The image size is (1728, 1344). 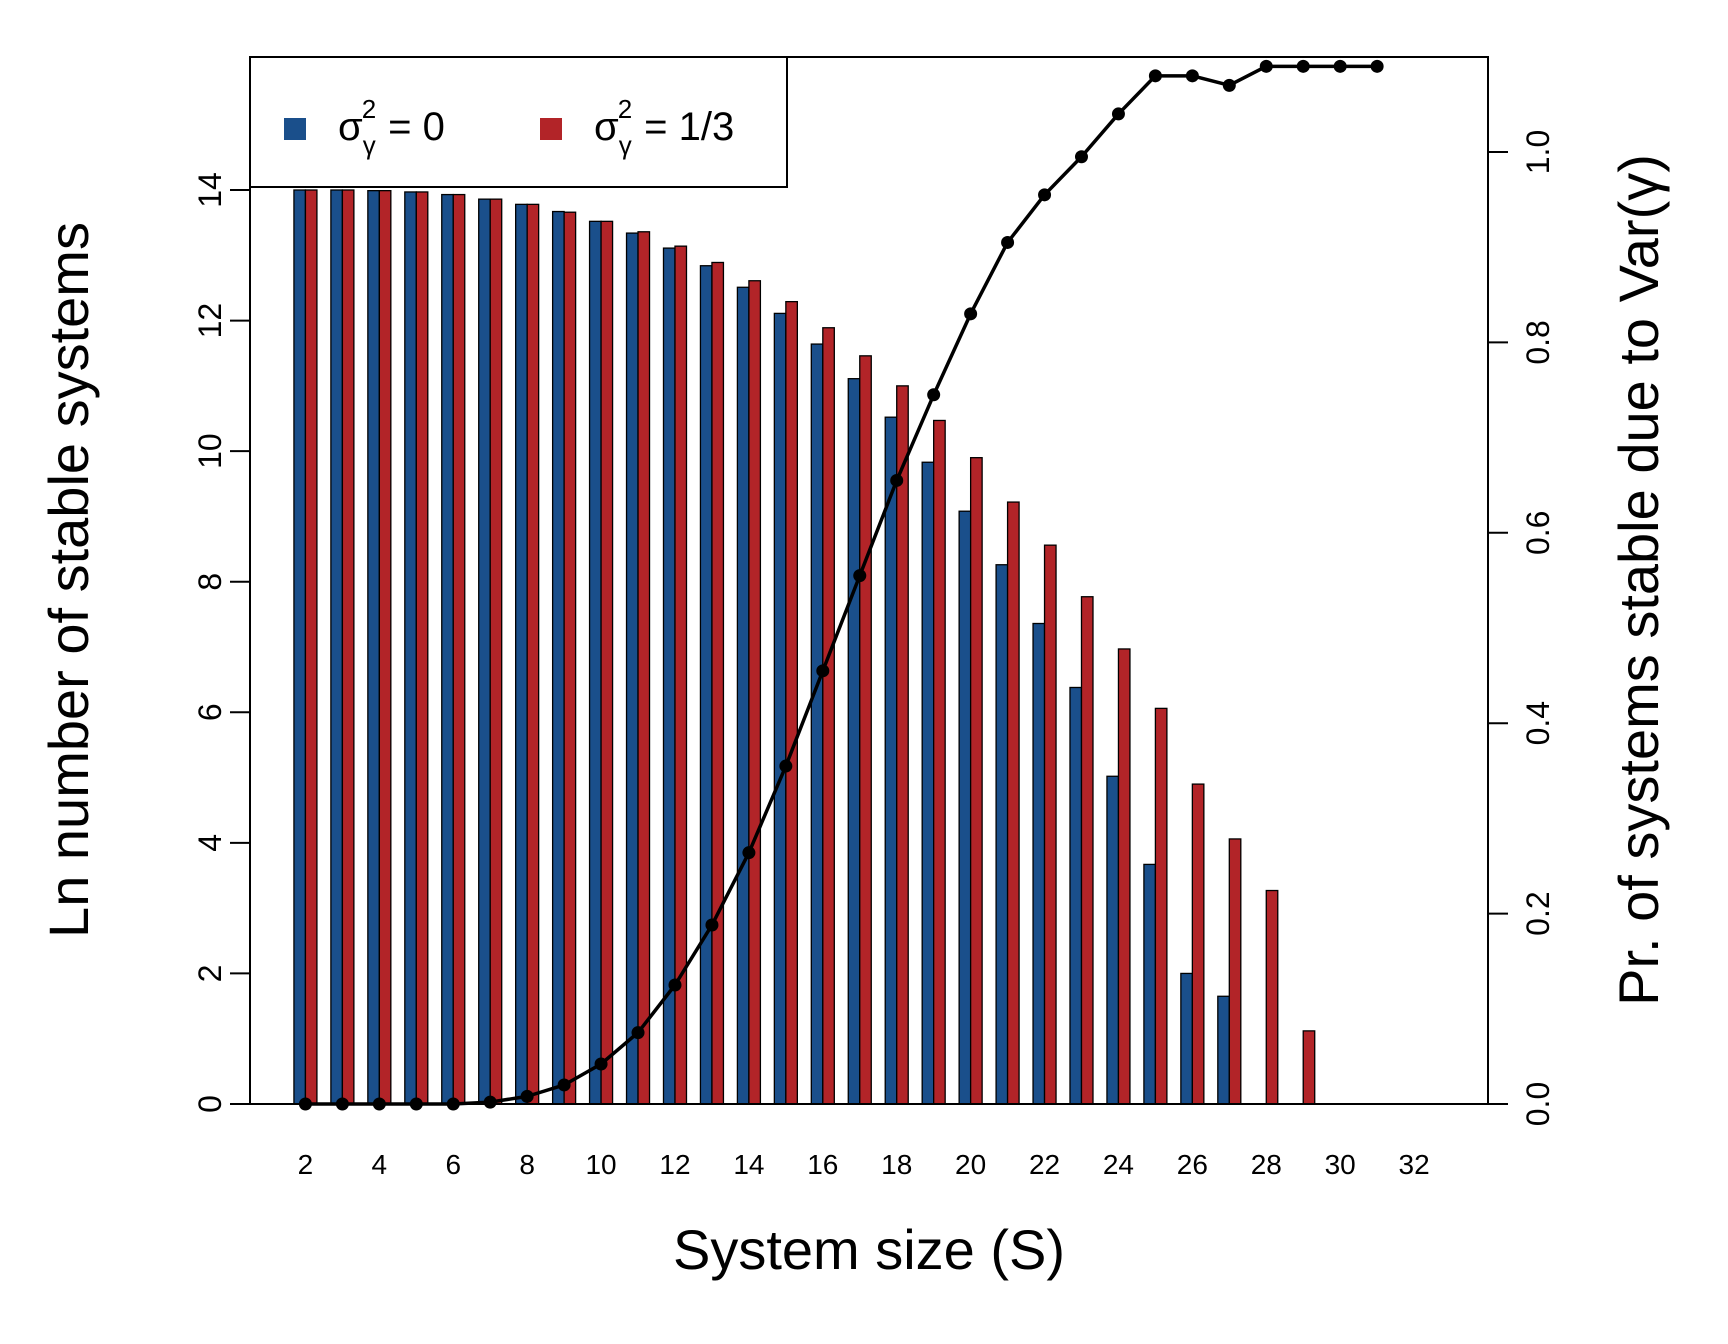 I want to click on x-tick-label: 4, so click(x=380, y=1164).